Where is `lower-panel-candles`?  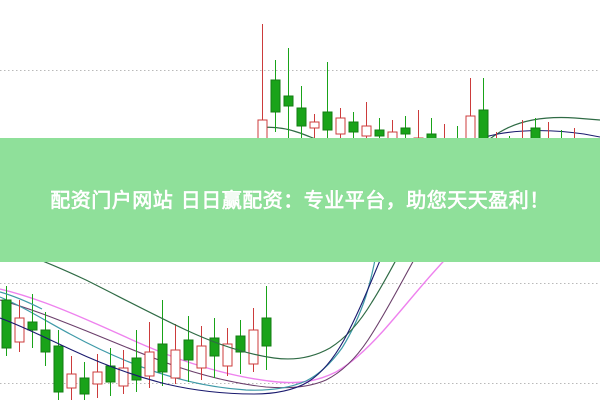
lower-panel-candles is located at coordinates (136, 343).